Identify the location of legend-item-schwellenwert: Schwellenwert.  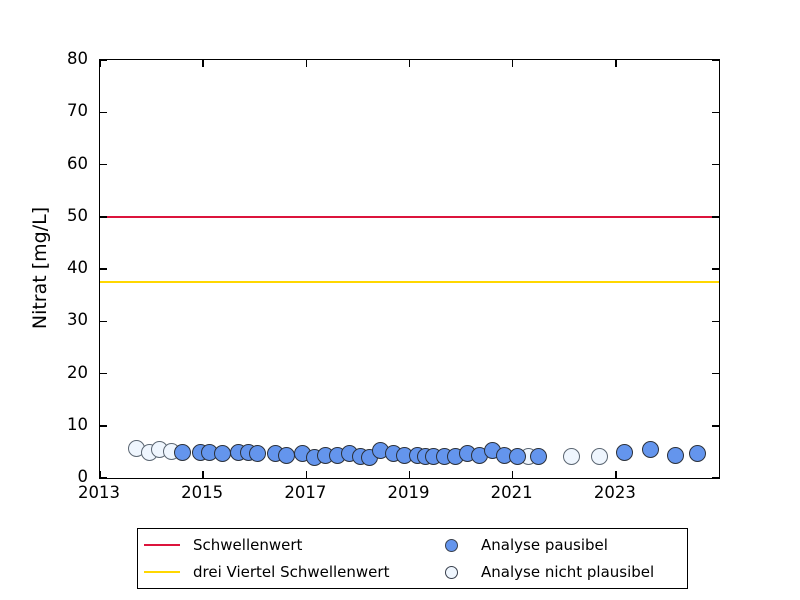
(291, 544).